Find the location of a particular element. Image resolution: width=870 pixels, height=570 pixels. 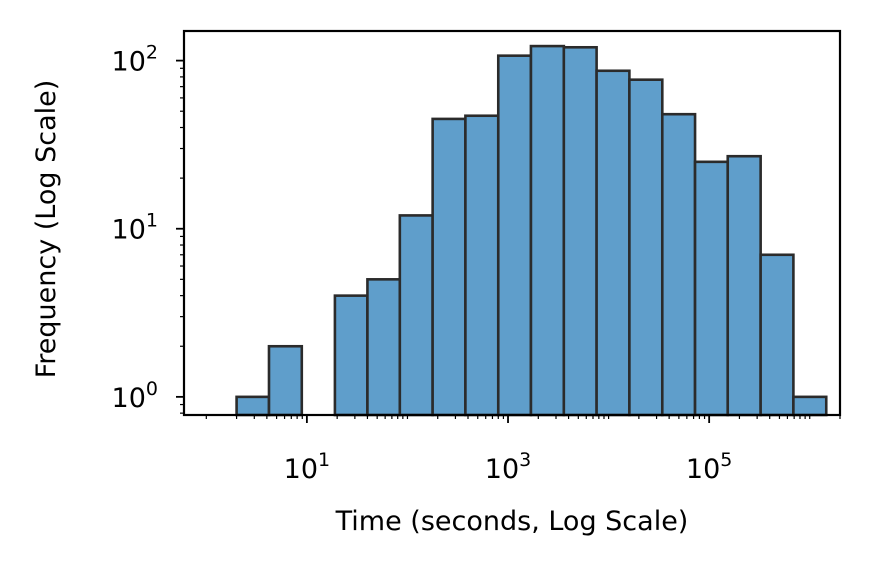

y-tick-label: 10⁰ is located at coordinates (135, 396).